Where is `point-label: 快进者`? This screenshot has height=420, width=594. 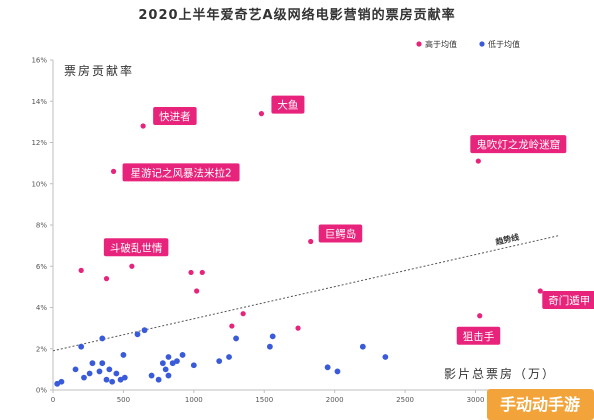 point-label: 快进者 is located at coordinates (175, 117).